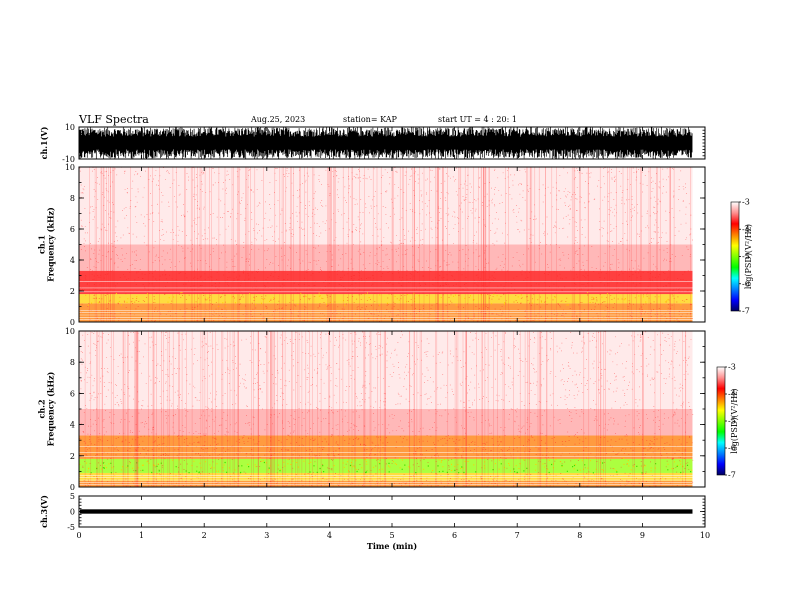 The height and width of the screenshot is (612, 792). Describe the element at coordinates (71, 527) in the screenshot. I see `y-tick-label: -5` at that location.